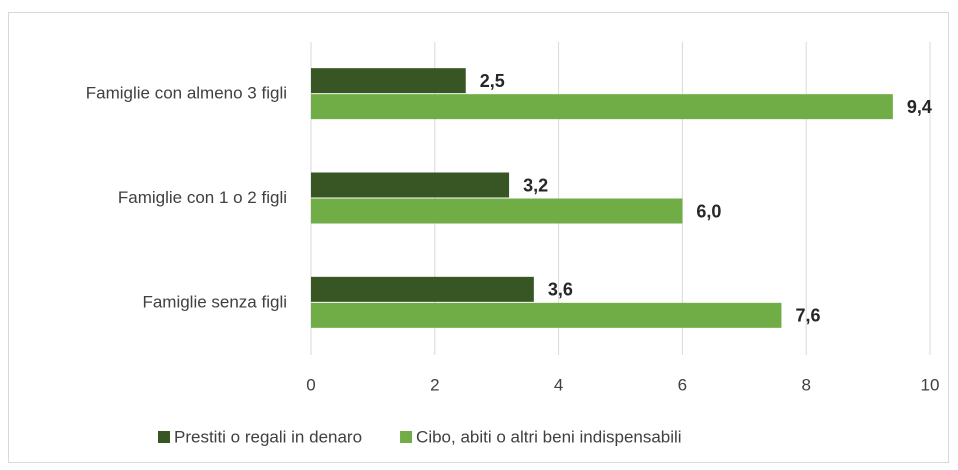  Describe the element at coordinates (186, 93) in the screenshot. I see `y-tick-label: Famiglie con almeno 3 figli` at that location.